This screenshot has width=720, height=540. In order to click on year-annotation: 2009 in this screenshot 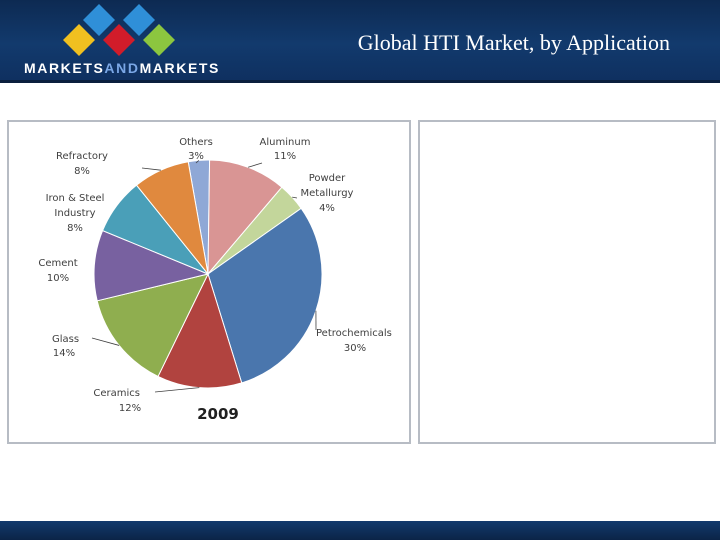, I will do `click(218, 414)`.